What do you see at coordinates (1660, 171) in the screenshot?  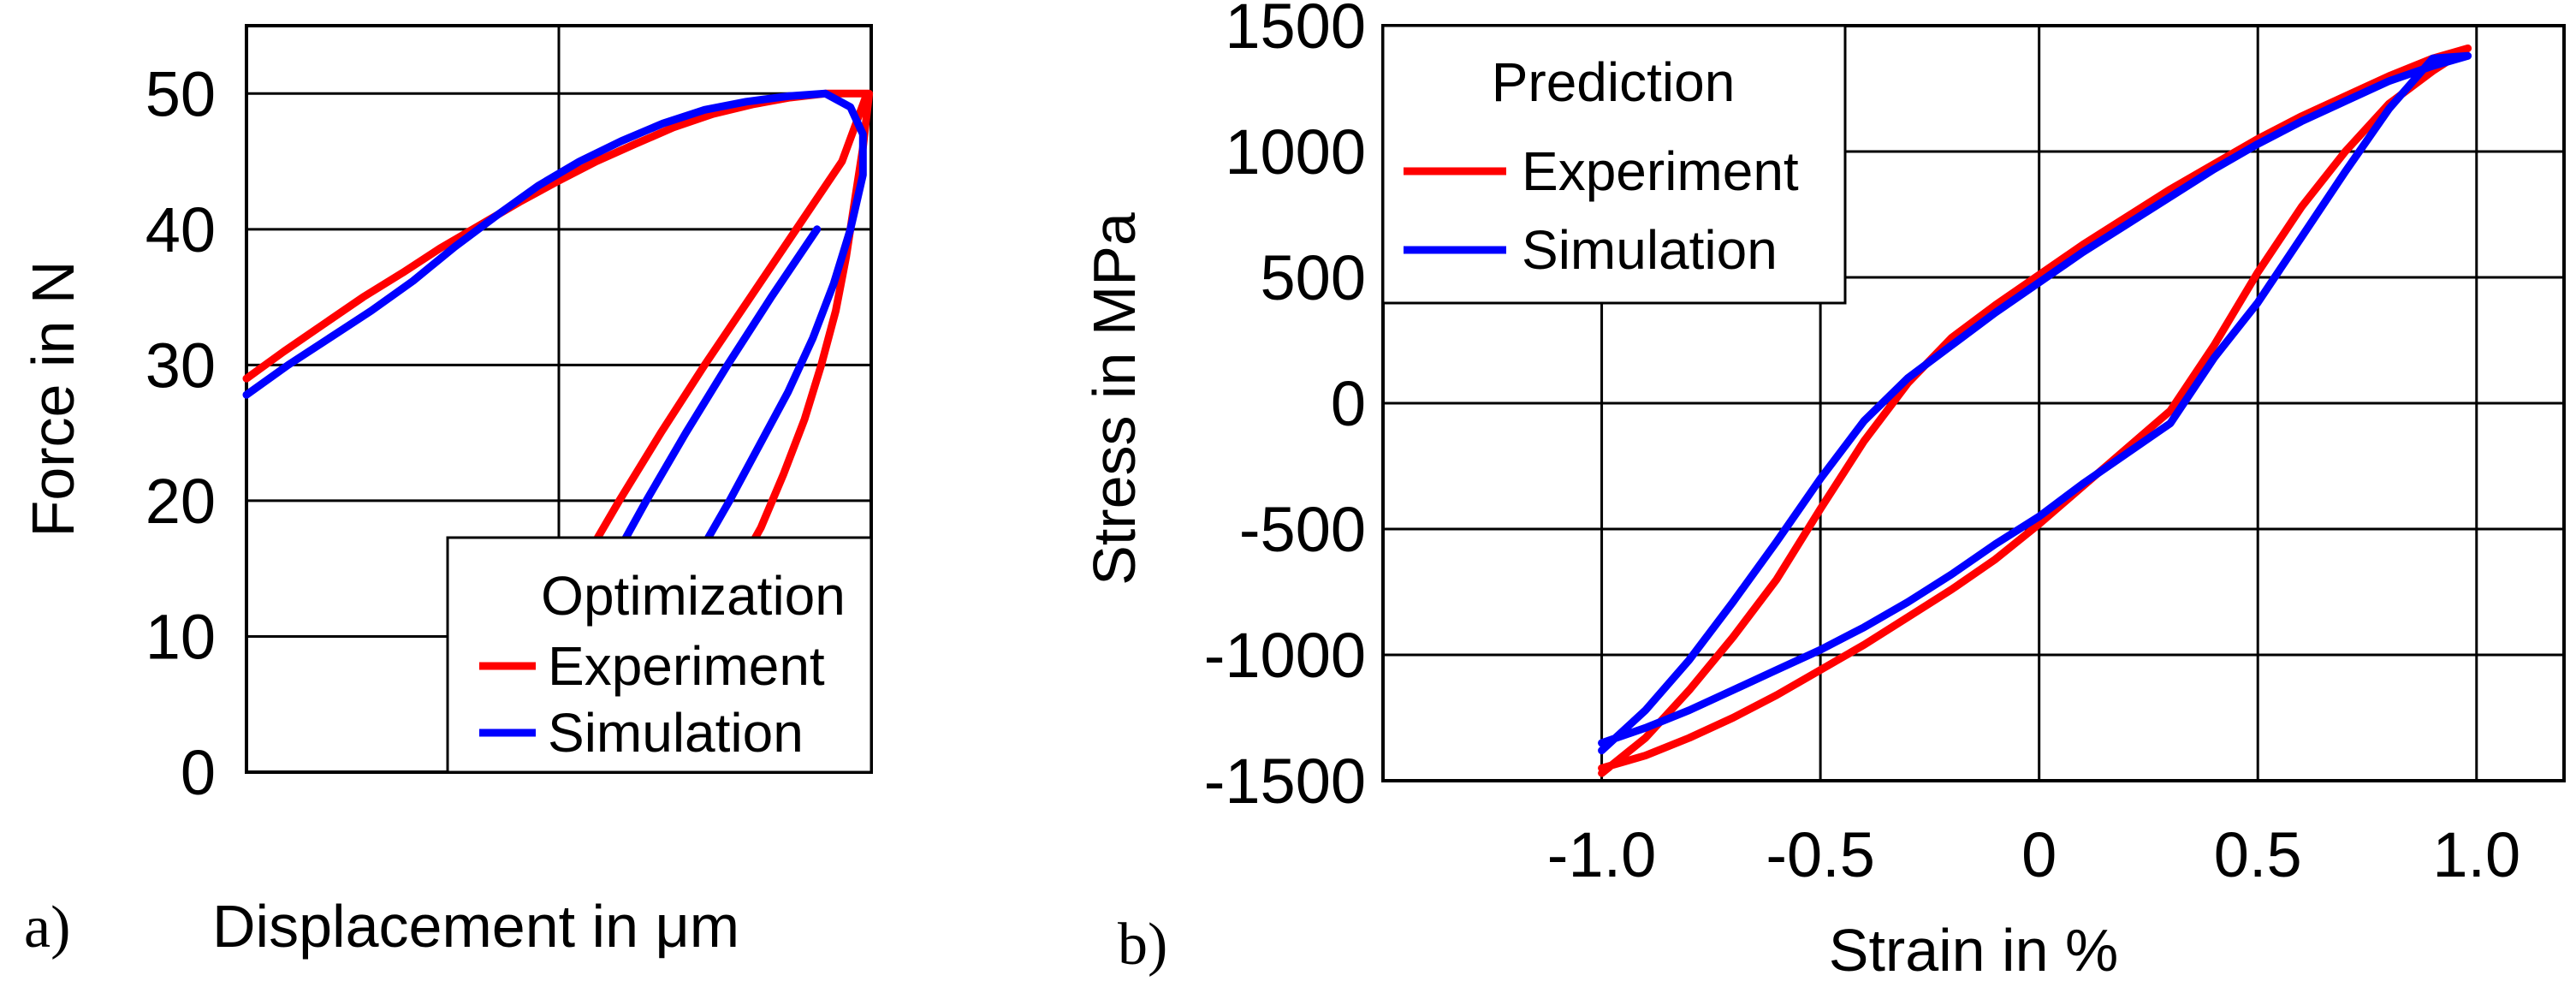 I see `panel-b-legend-label-experiment: Experiment` at bounding box center [1660, 171].